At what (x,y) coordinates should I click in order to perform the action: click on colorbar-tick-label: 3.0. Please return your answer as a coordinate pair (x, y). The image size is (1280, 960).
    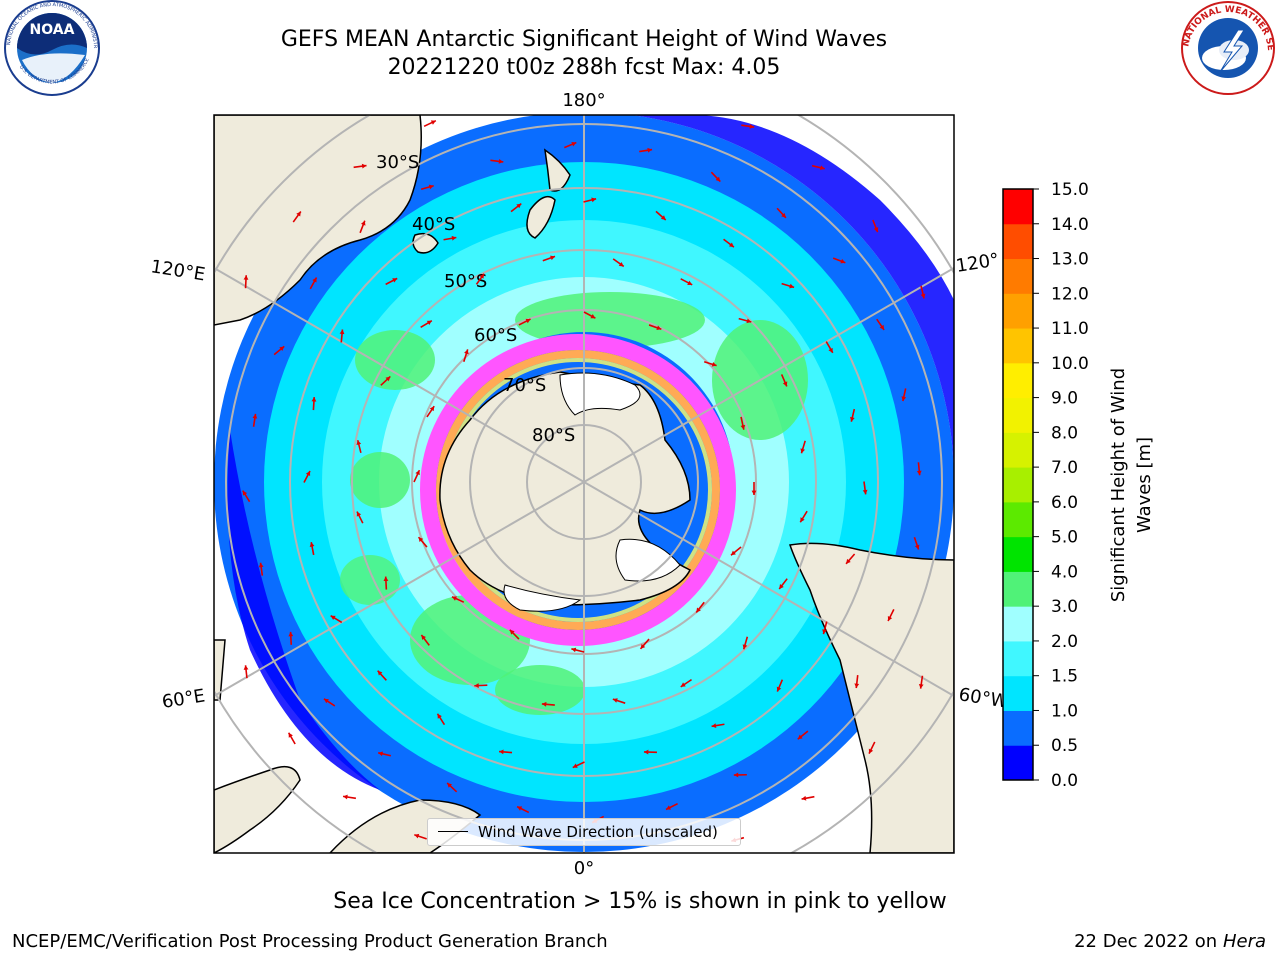
    Looking at the image, I should click on (1064, 607).